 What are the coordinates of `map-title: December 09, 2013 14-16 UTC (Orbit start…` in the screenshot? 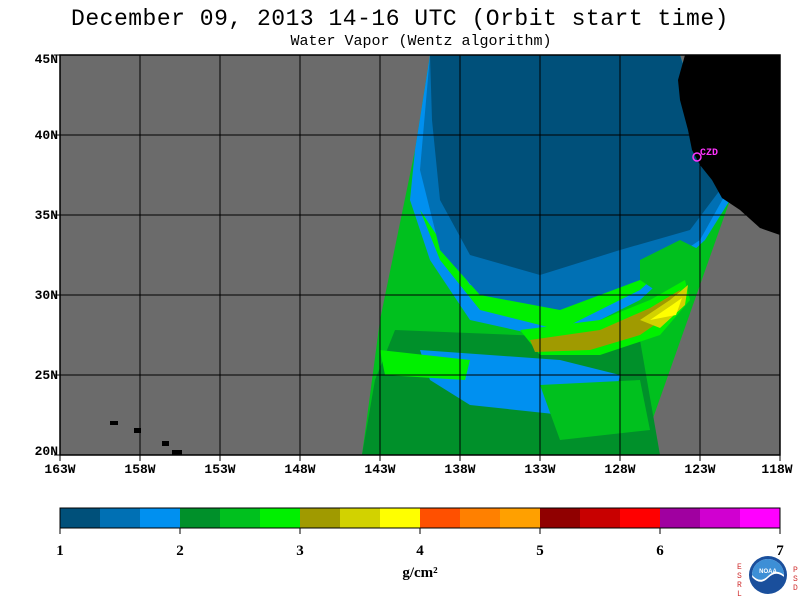 It's located at (400, 19).